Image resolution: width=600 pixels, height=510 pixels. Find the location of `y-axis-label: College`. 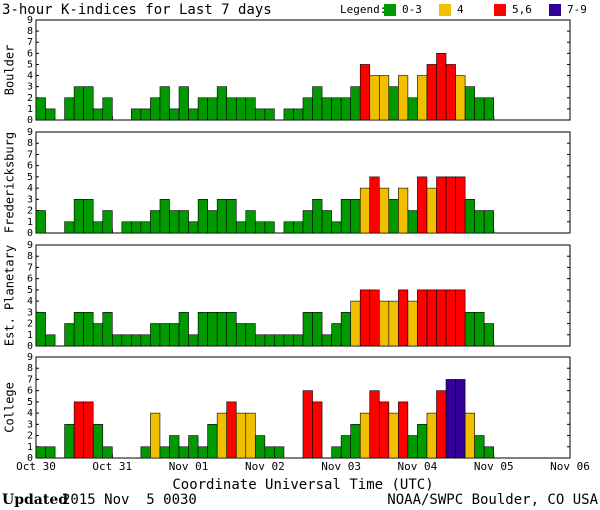

y-axis-label: College is located at coordinates (10, 407).